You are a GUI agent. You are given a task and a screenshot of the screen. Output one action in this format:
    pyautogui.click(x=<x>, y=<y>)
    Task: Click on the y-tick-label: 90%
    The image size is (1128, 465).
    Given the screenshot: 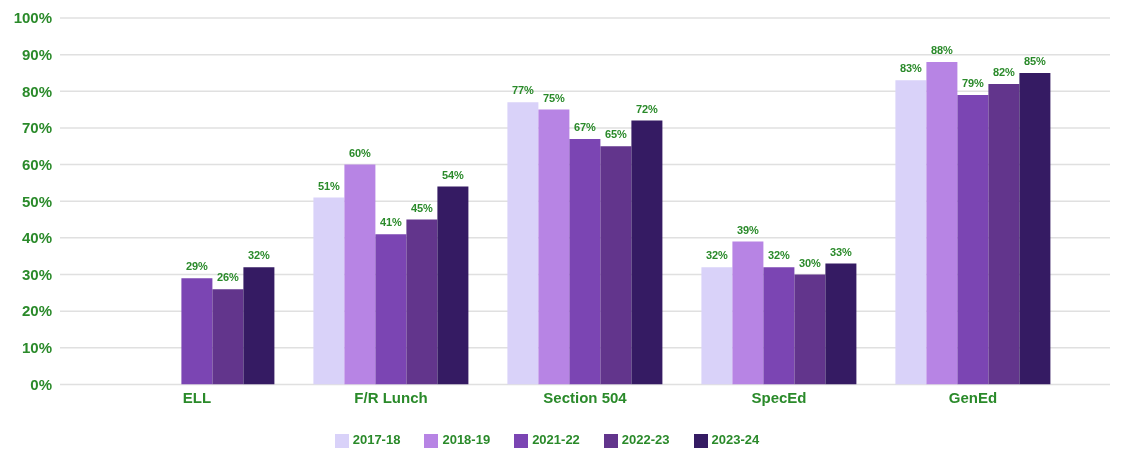 What is the action you would take?
    pyautogui.click(x=36, y=54)
    